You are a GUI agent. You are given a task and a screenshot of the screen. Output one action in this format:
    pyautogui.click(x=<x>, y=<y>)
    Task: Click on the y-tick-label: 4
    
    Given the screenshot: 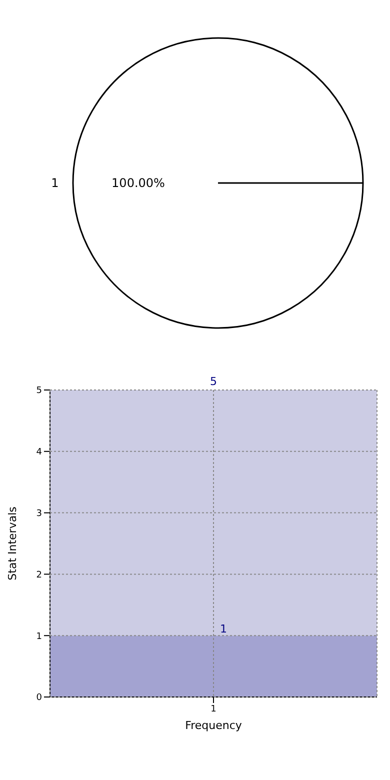 What is the action you would take?
    pyautogui.click(x=39, y=453)
    